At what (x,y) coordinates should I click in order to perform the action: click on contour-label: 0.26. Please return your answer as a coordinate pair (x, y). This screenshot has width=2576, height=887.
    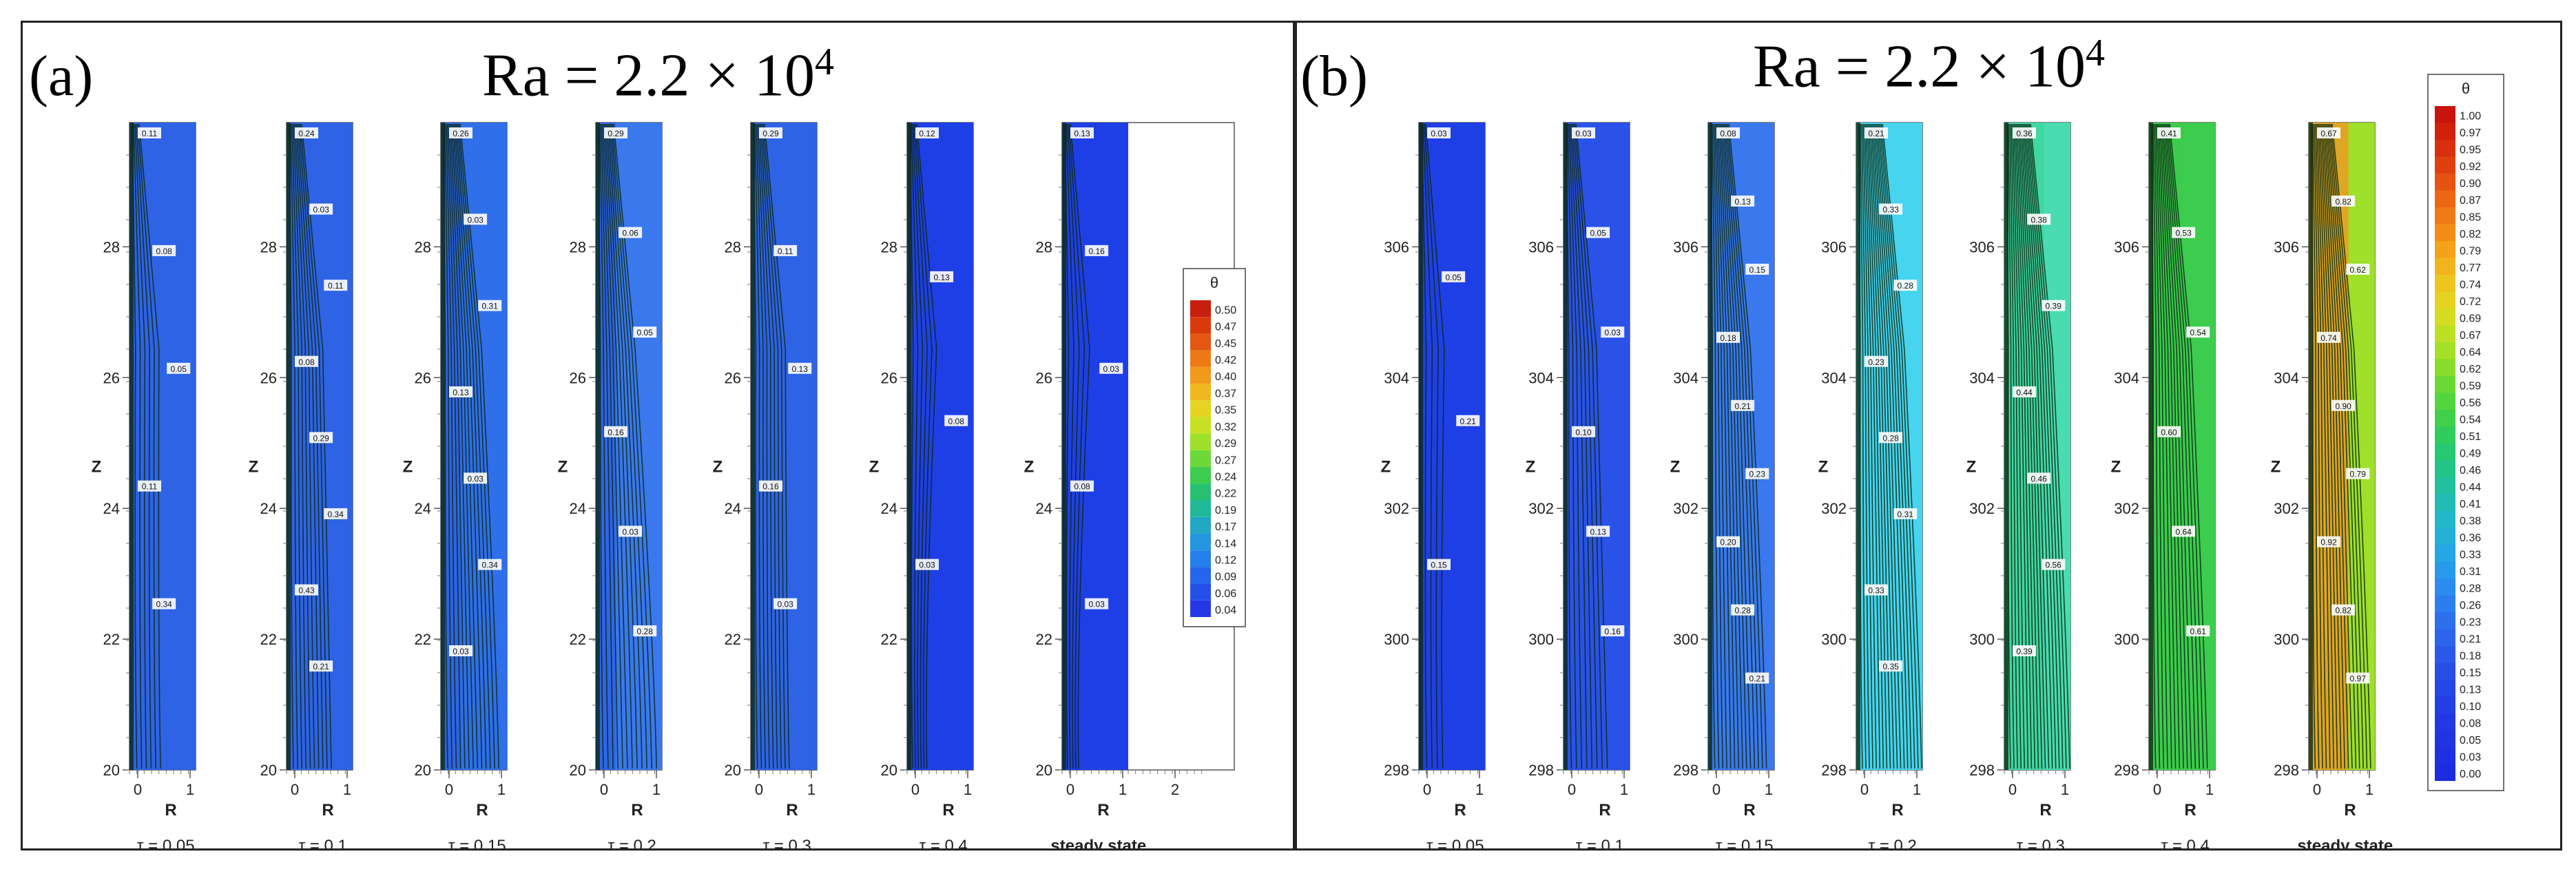
    Looking at the image, I should click on (461, 133).